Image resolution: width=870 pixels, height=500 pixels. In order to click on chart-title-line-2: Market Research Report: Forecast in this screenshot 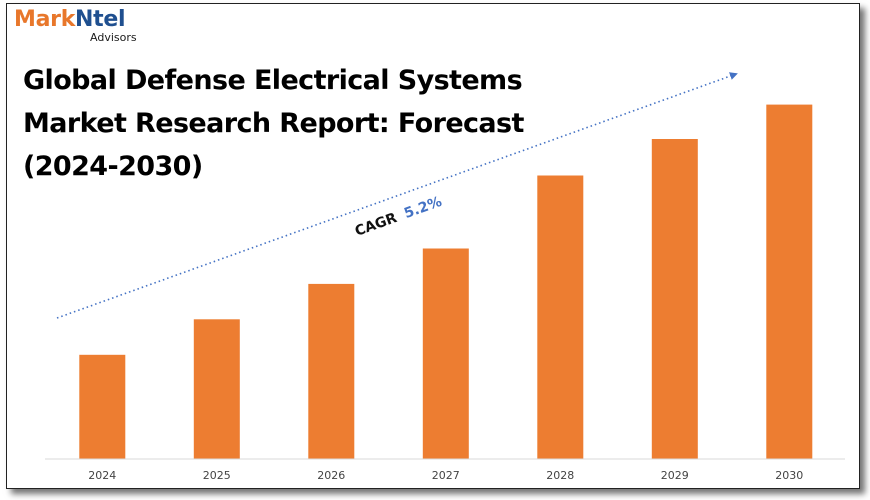, I will do `click(273, 123)`.